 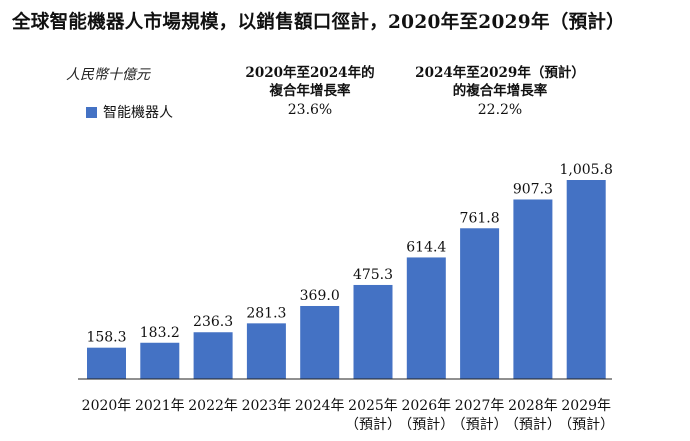 What do you see at coordinates (533, 406) in the screenshot?
I see `x-tick-label-8-0: 2028年` at bounding box center [533, 406].